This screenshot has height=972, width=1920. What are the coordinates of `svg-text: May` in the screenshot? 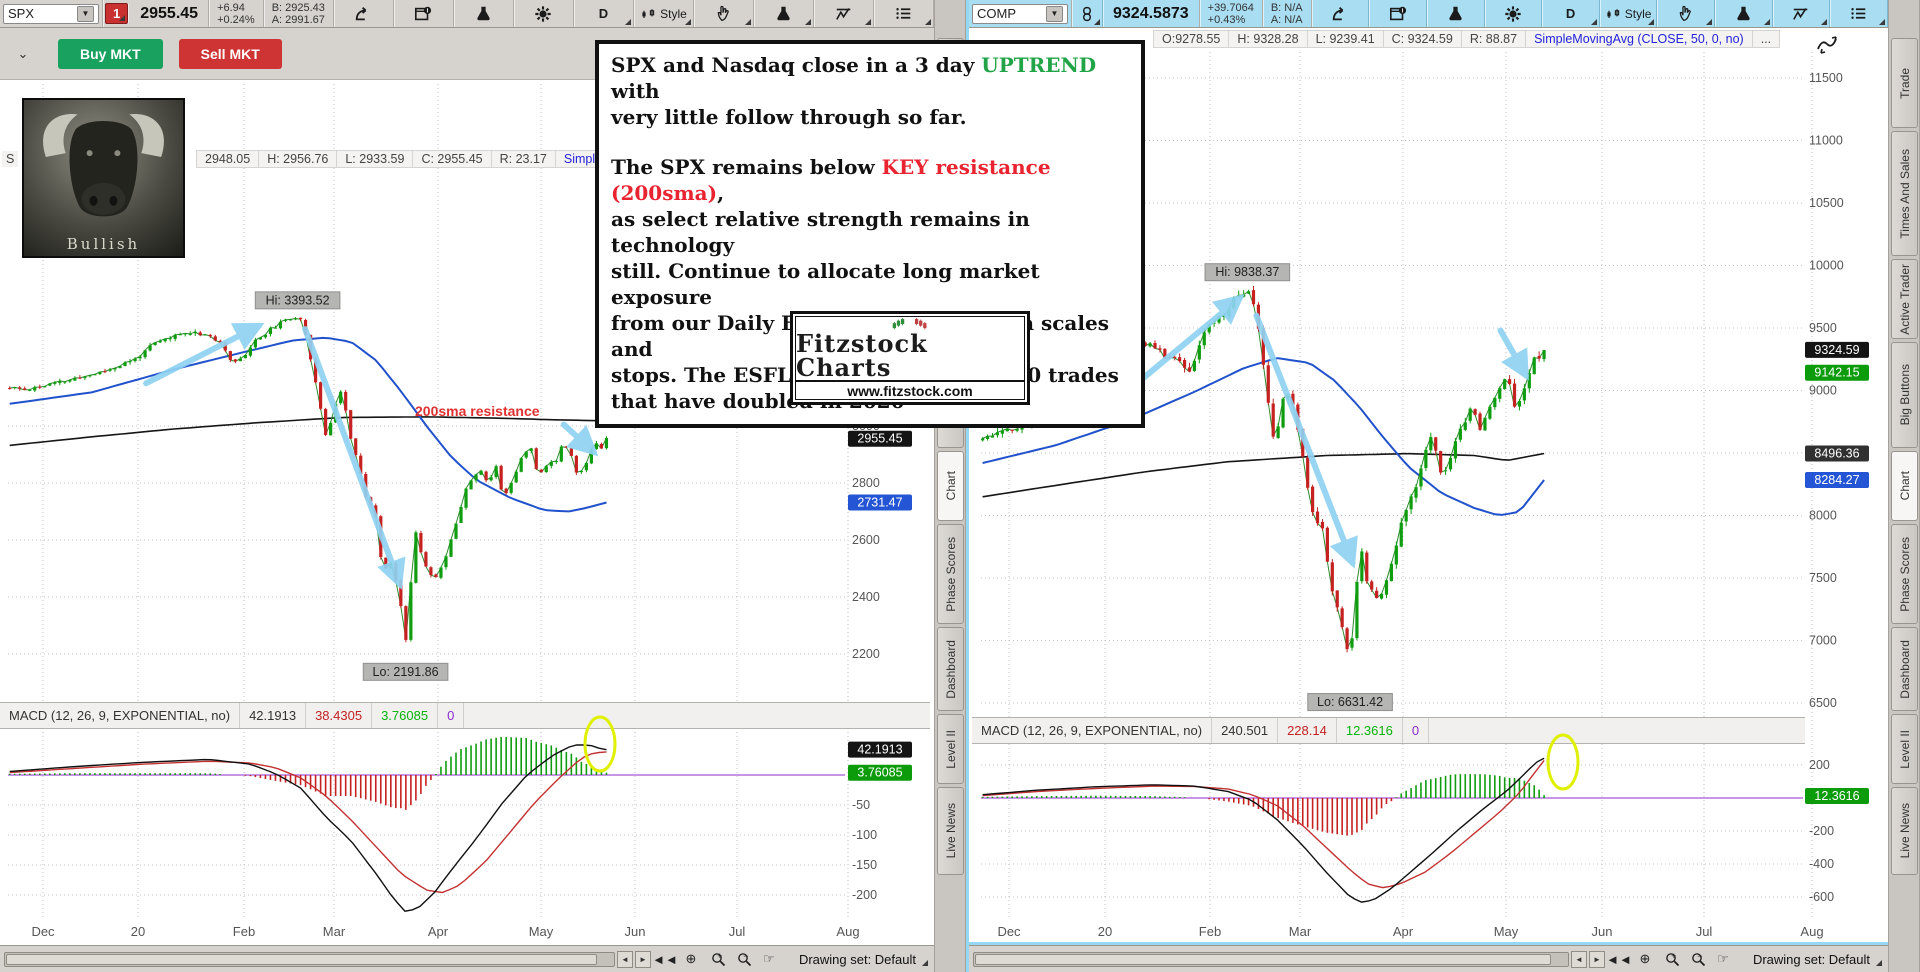 It's located at (541, 931).